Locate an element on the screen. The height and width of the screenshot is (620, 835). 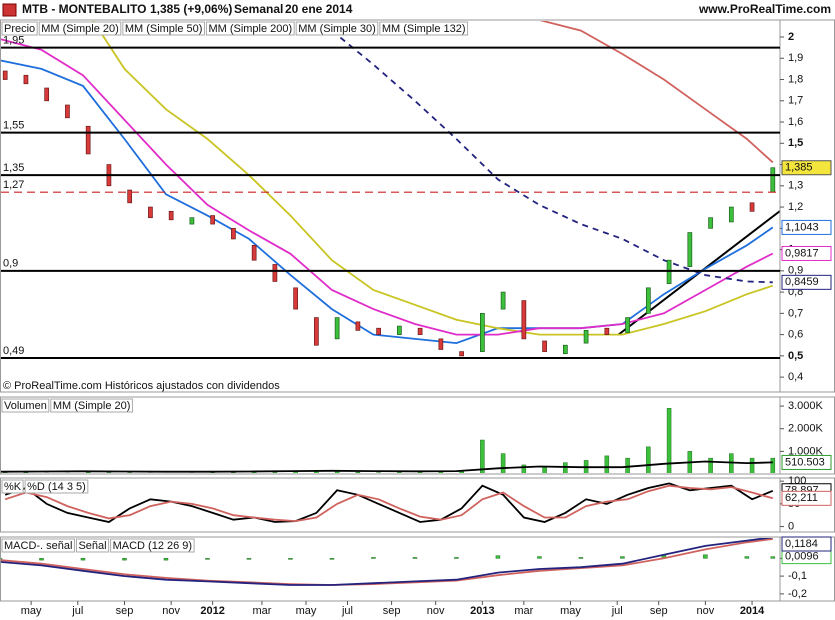
value-label: 0,1184 is located at coordinates (801, 544).